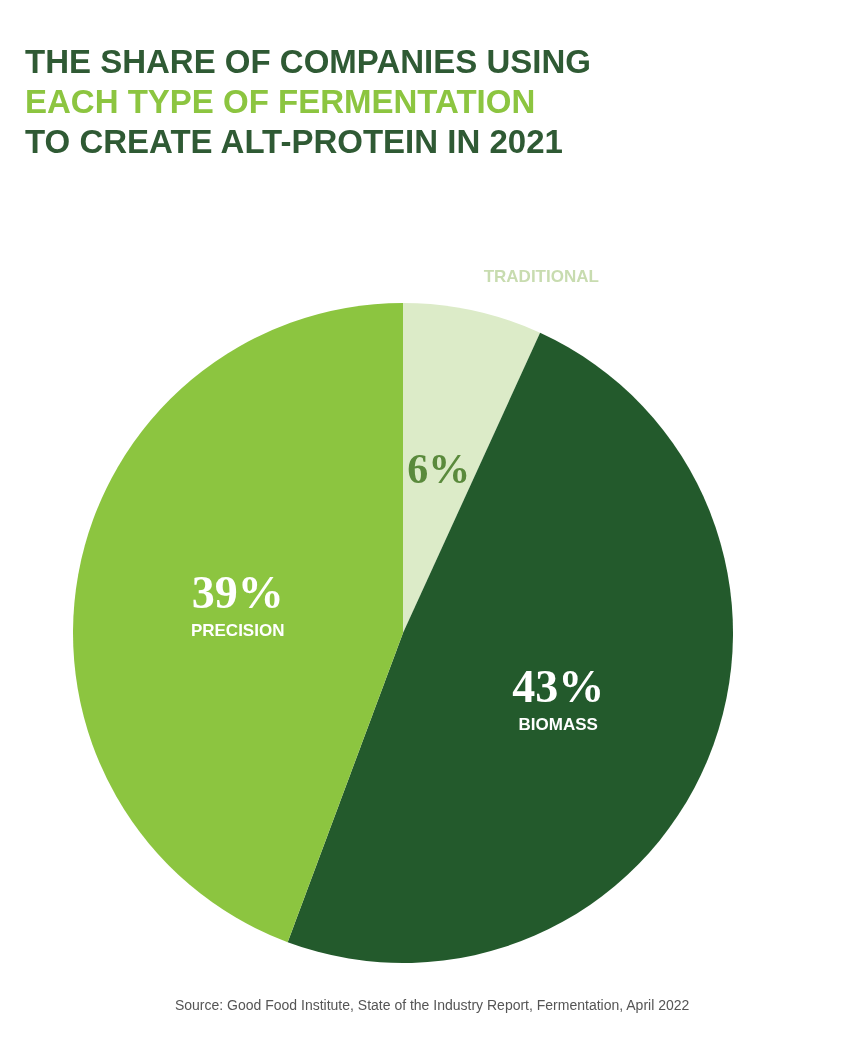  Describe the element at coordinates (237, 630) in the screenshot. I see `slice-label: PRECISION` at that location.